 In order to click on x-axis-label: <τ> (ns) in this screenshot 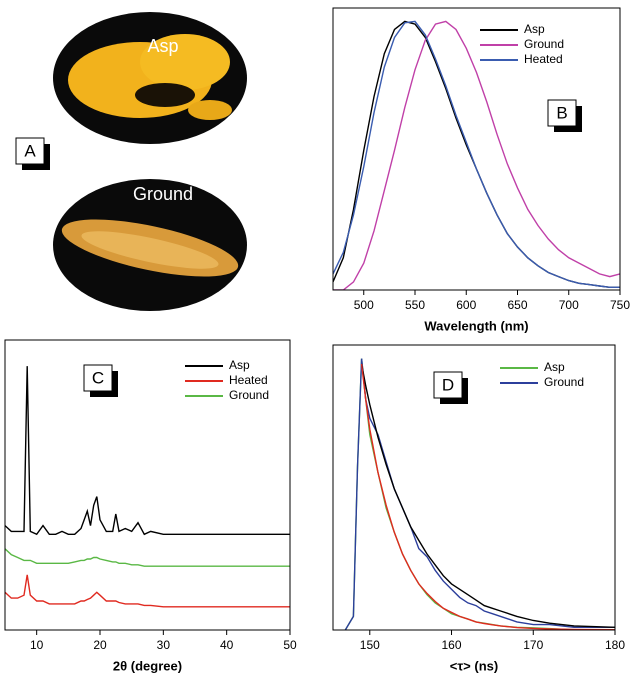, I will do `click(474, 665)`.